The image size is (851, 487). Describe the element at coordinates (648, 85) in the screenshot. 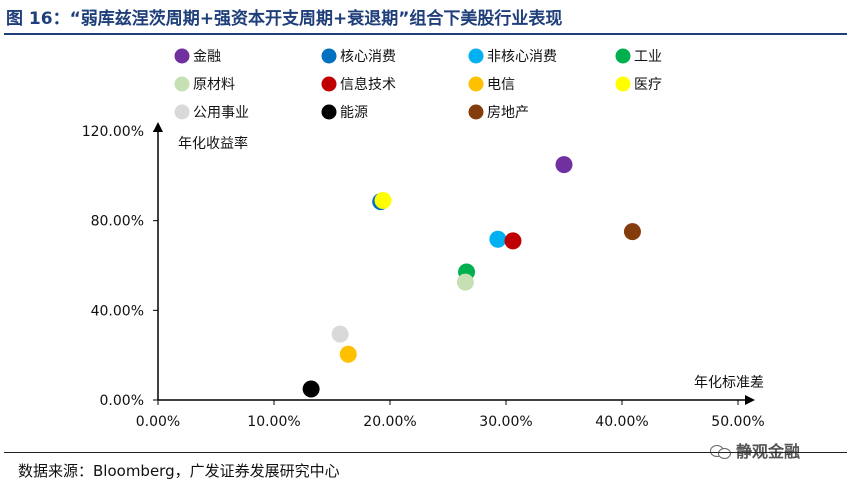

I see `legend-label: 医疗` at that location.